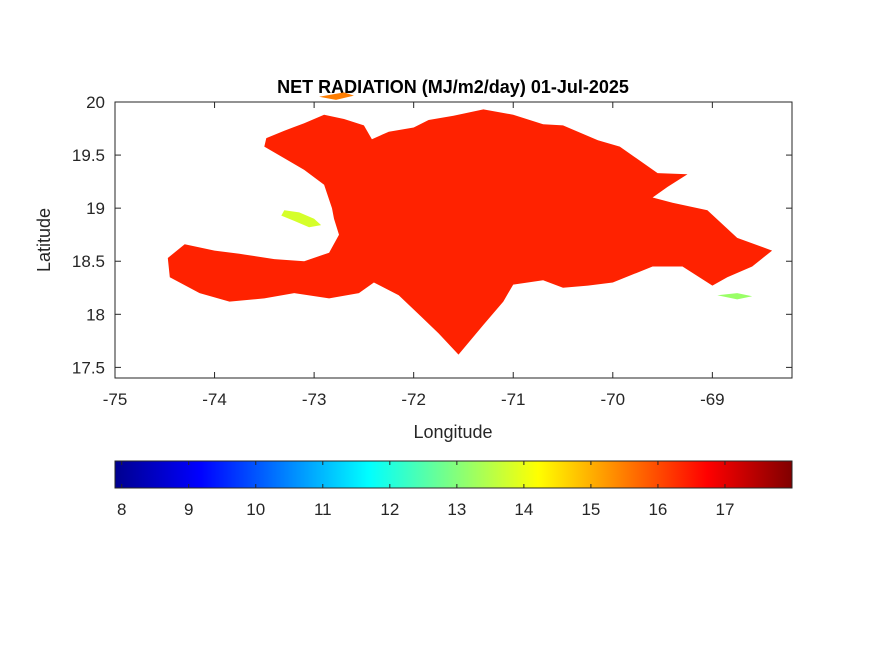 This screenshot has height=656, width=875. I want to click on x-tick-label: -70, so click(613, 399).